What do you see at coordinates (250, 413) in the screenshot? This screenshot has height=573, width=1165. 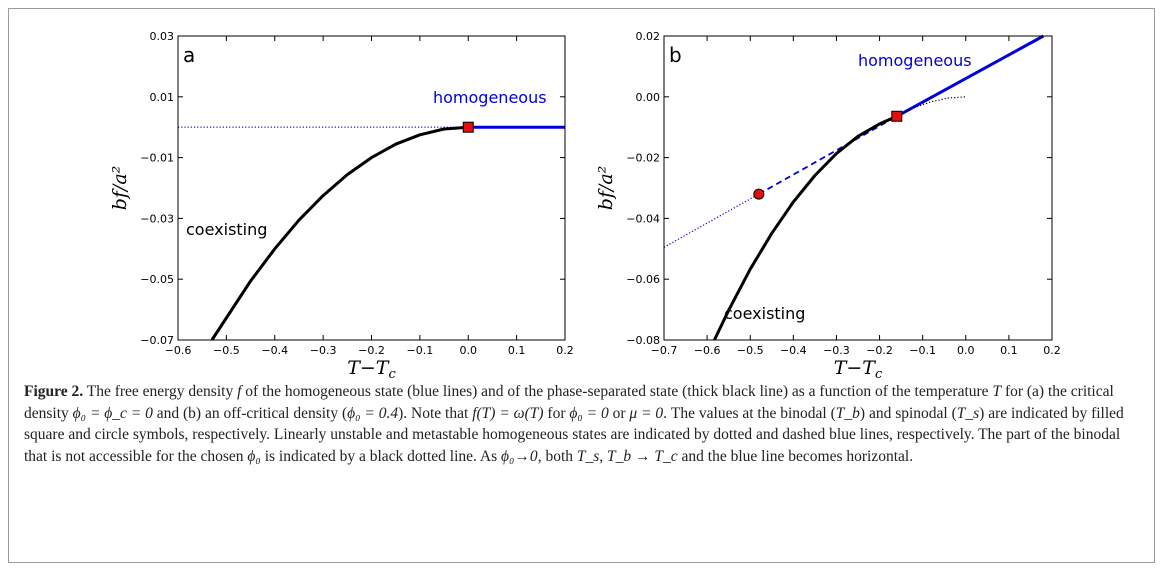 I see `caption-text: and (b) an off-critical density (` at bounding box center [250, 413].